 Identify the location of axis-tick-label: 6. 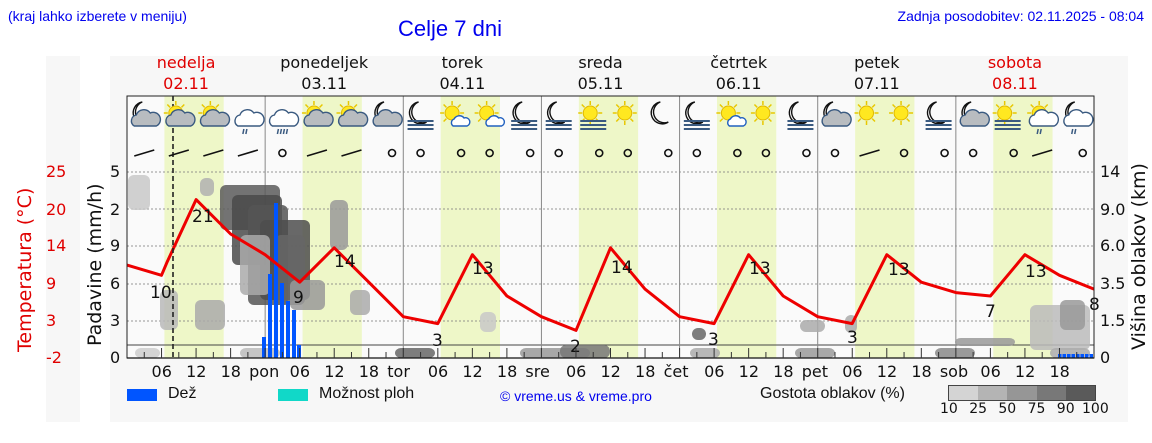
(115, 283).